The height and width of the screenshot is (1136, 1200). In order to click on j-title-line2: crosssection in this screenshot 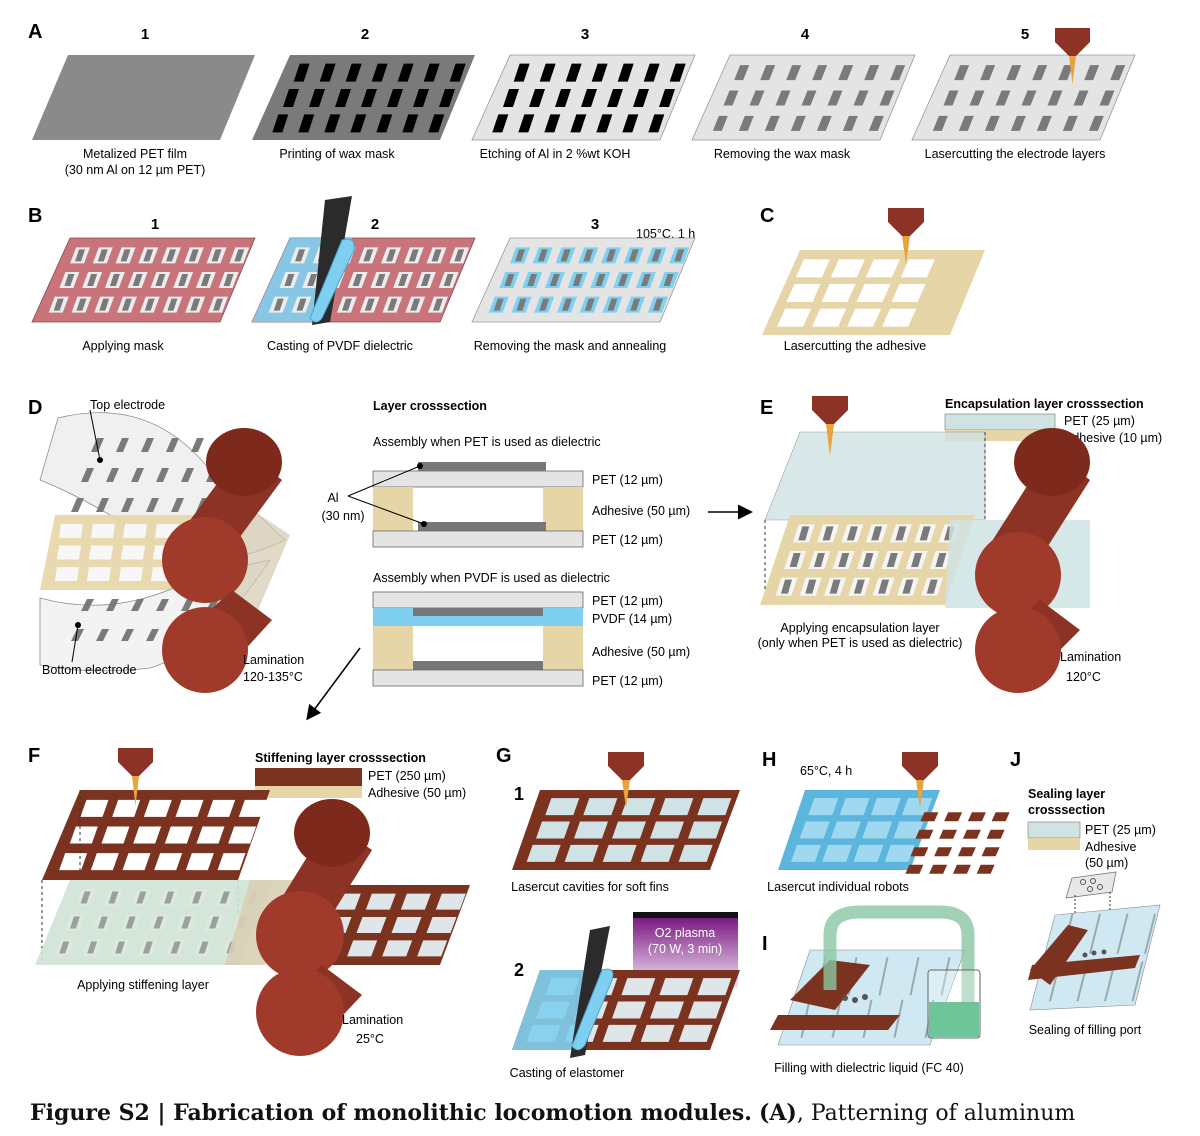, I will do `click(1066, 810)`.